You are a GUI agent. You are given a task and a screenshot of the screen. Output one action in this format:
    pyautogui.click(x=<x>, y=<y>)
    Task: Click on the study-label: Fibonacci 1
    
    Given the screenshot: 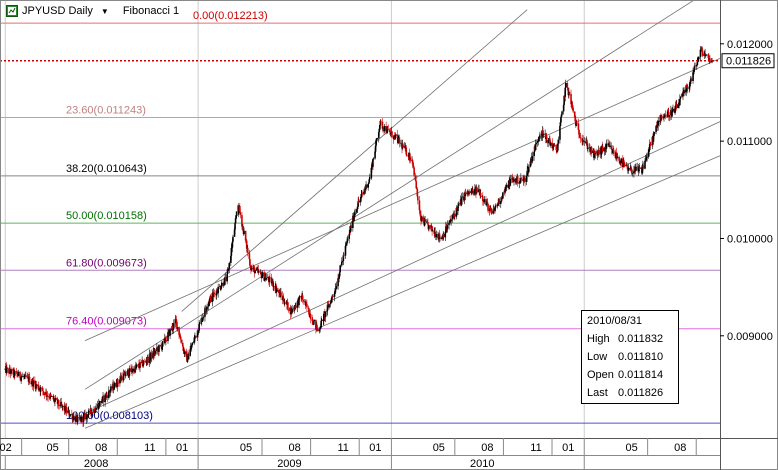 What is the action you would take?
    pyautogui.click(x=151, y=11)
    